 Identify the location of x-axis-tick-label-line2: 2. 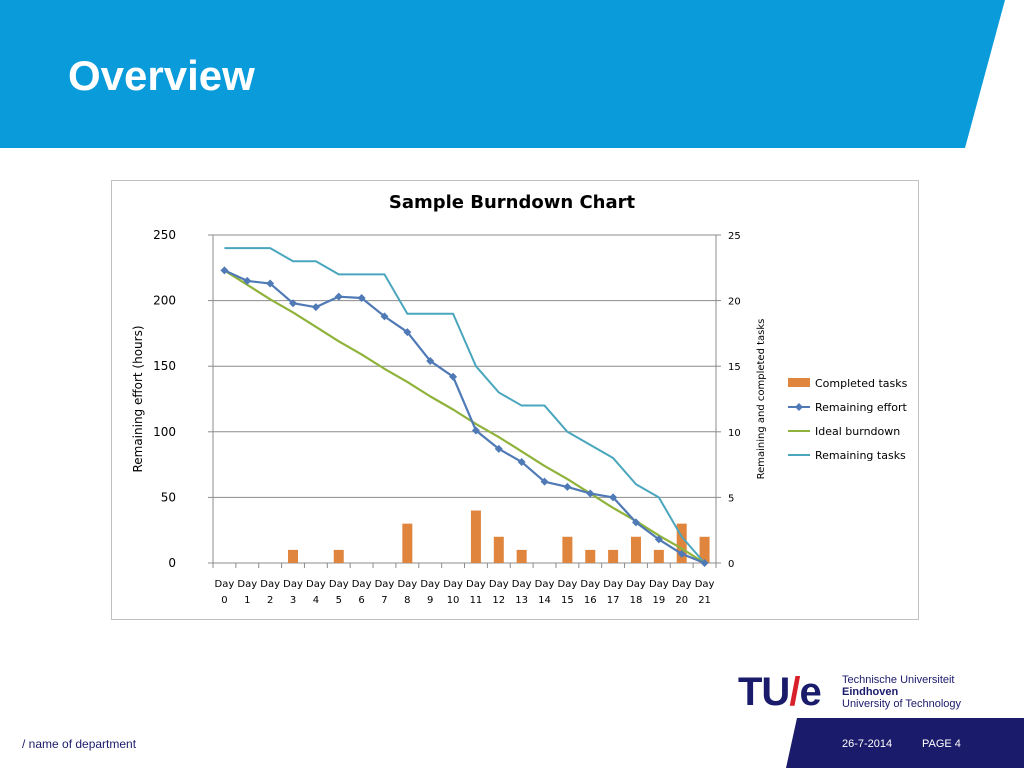
(270, 600).